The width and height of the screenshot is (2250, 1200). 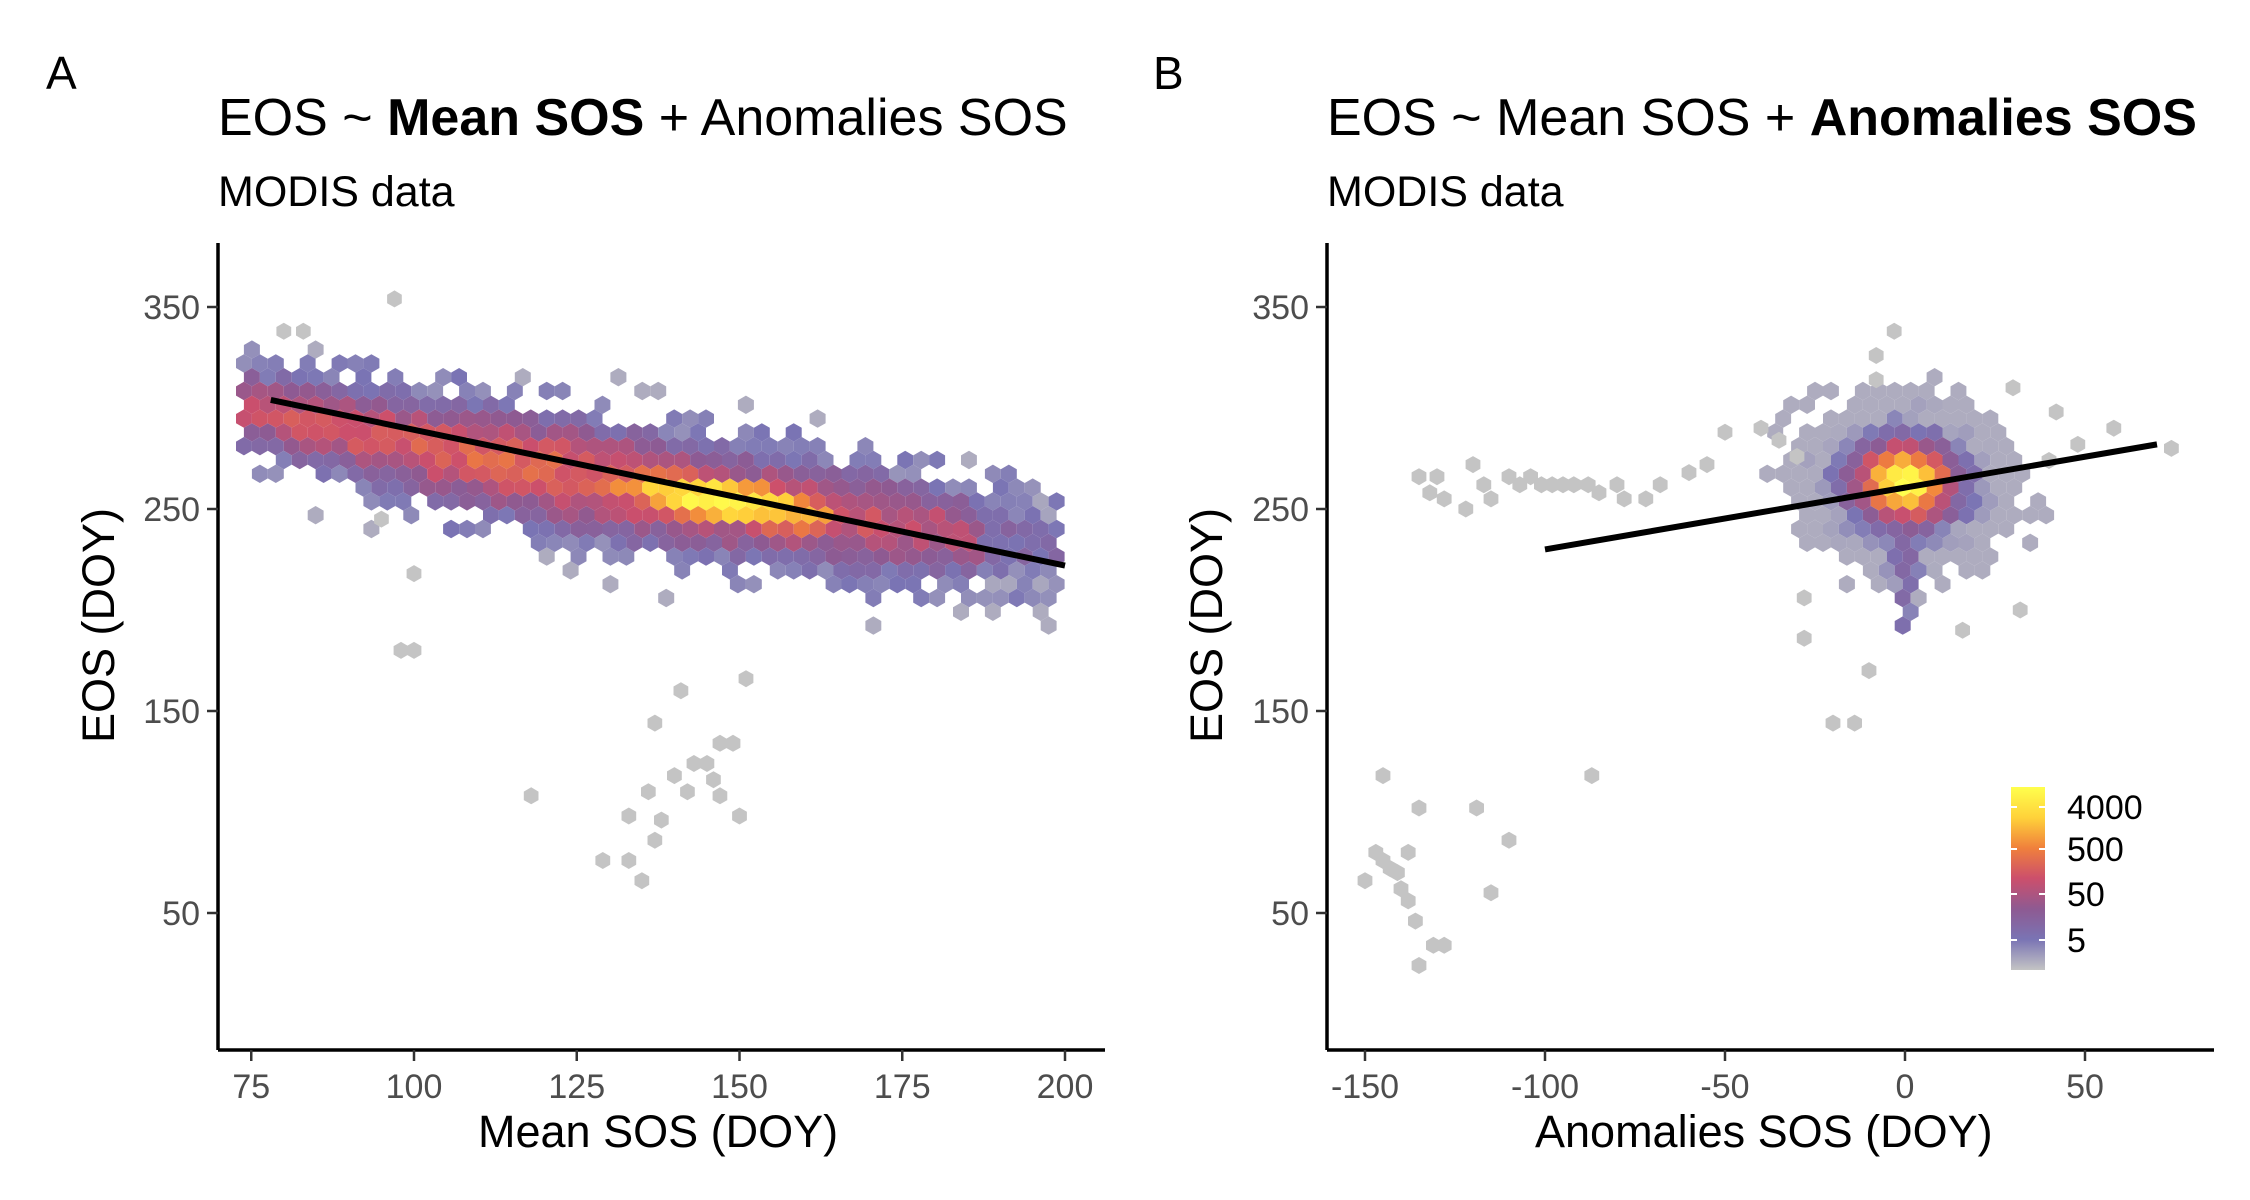 What do you see at coordinates (336, 192) in the screenshot?
I see `panel-a-subtitle: MODIS data` at bounding box center [336, 192].